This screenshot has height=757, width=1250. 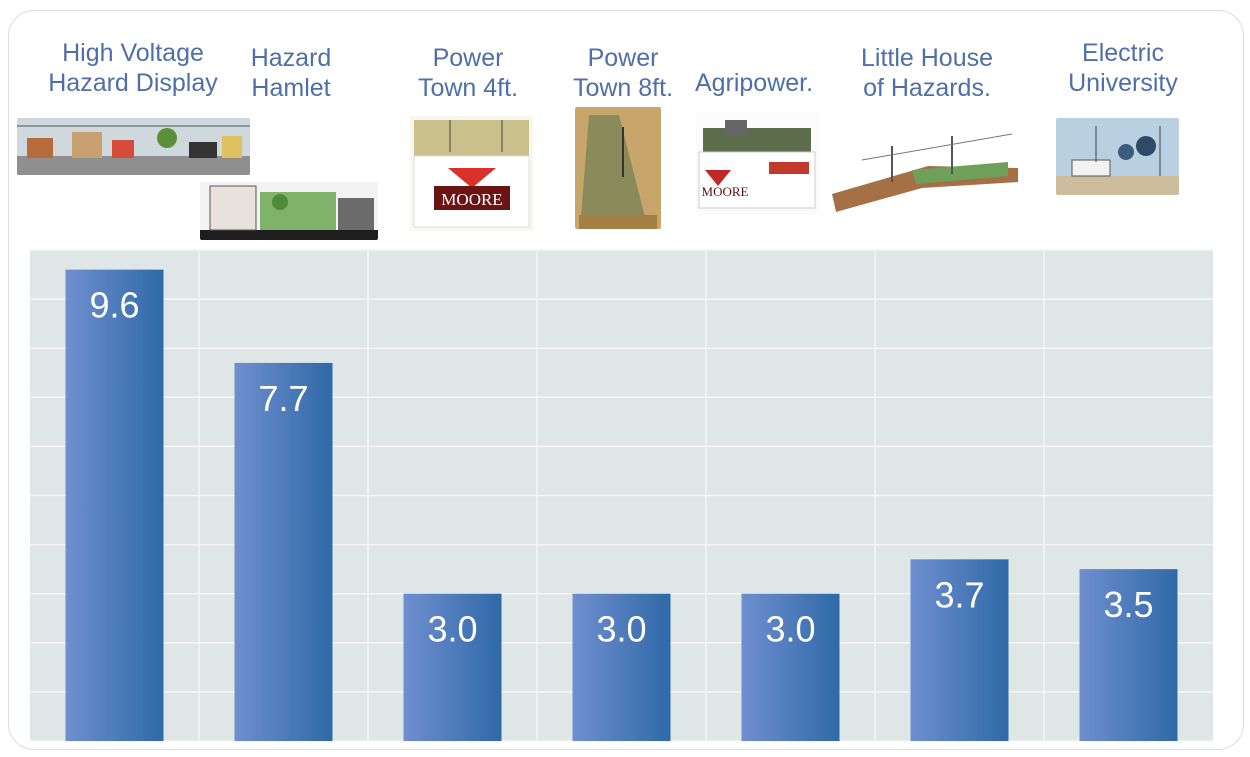 I want to click on data-label-2: 3.0, so click(x=452, y=629).